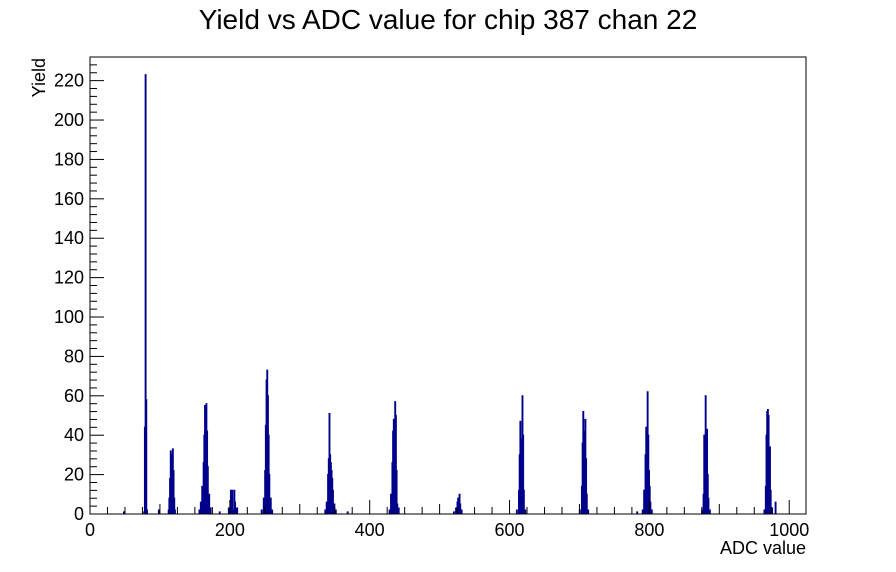  Describe the element at coordinates (69, 238) in the screenshot. I see `y-tick-label: 140` at that location.